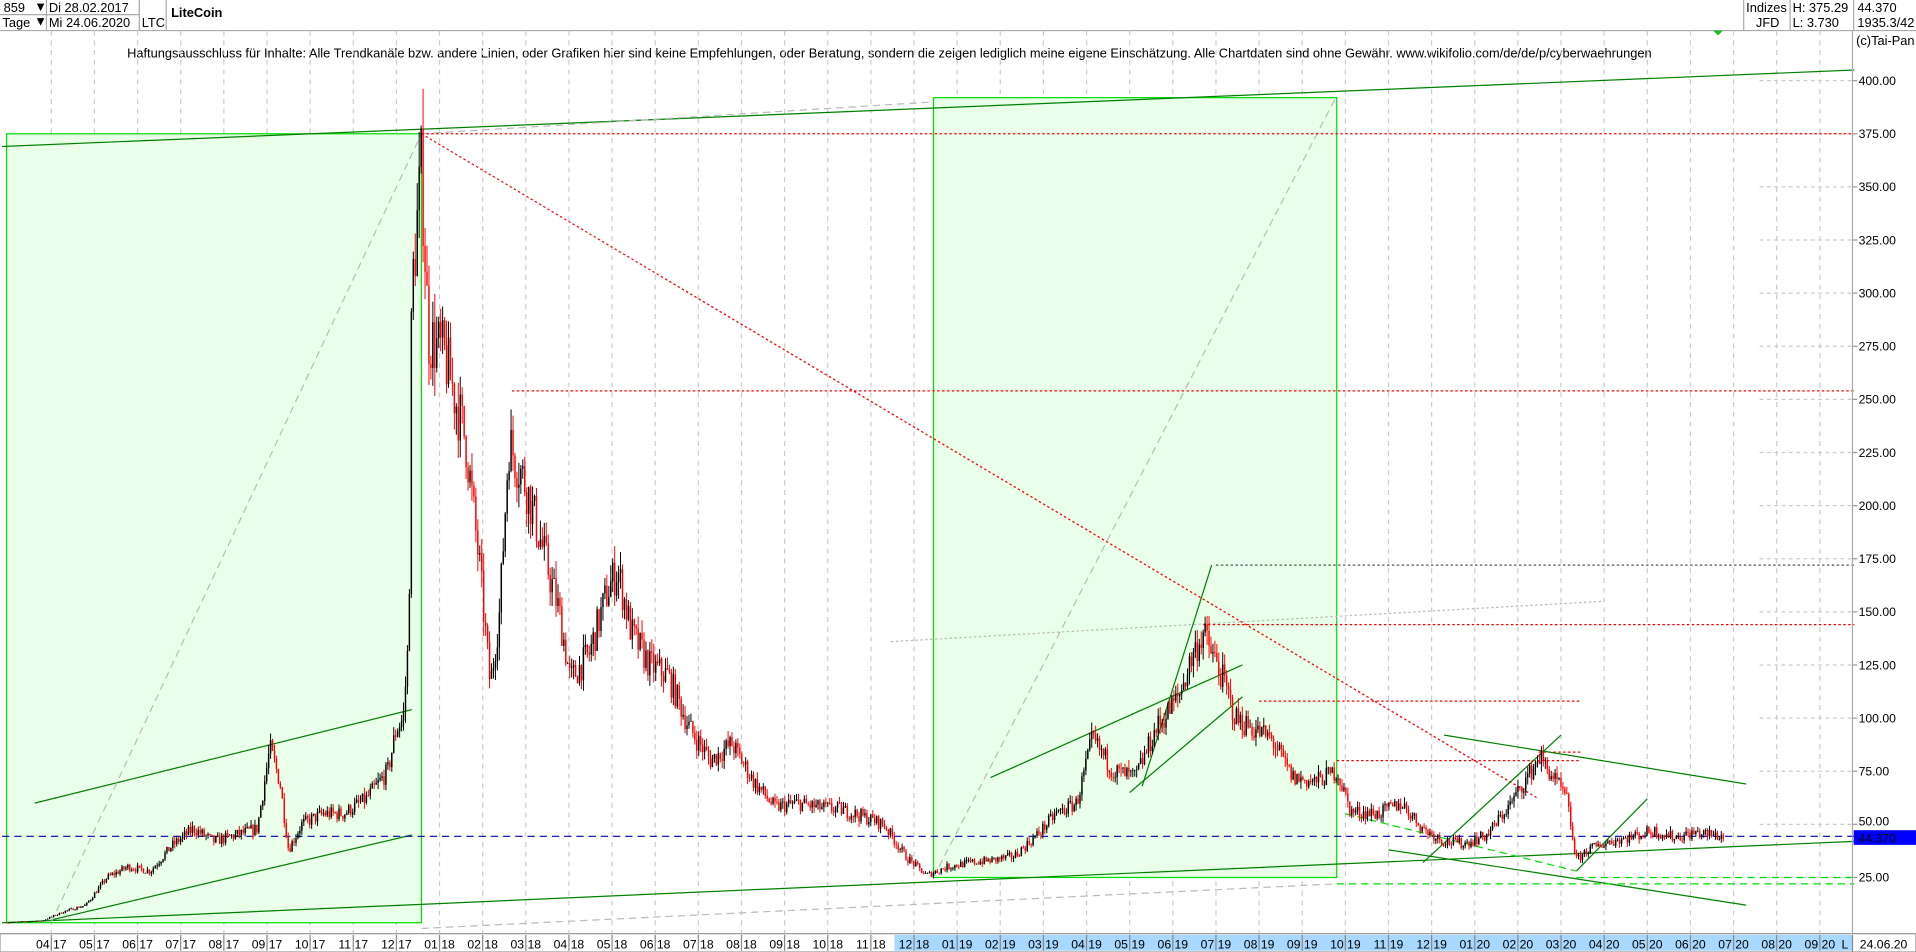 The width and height of the screenshot is (1916, 952). Describe the element at coordinates (16, 22) in the screenshot. I see `interval-value: Tage` at that location.